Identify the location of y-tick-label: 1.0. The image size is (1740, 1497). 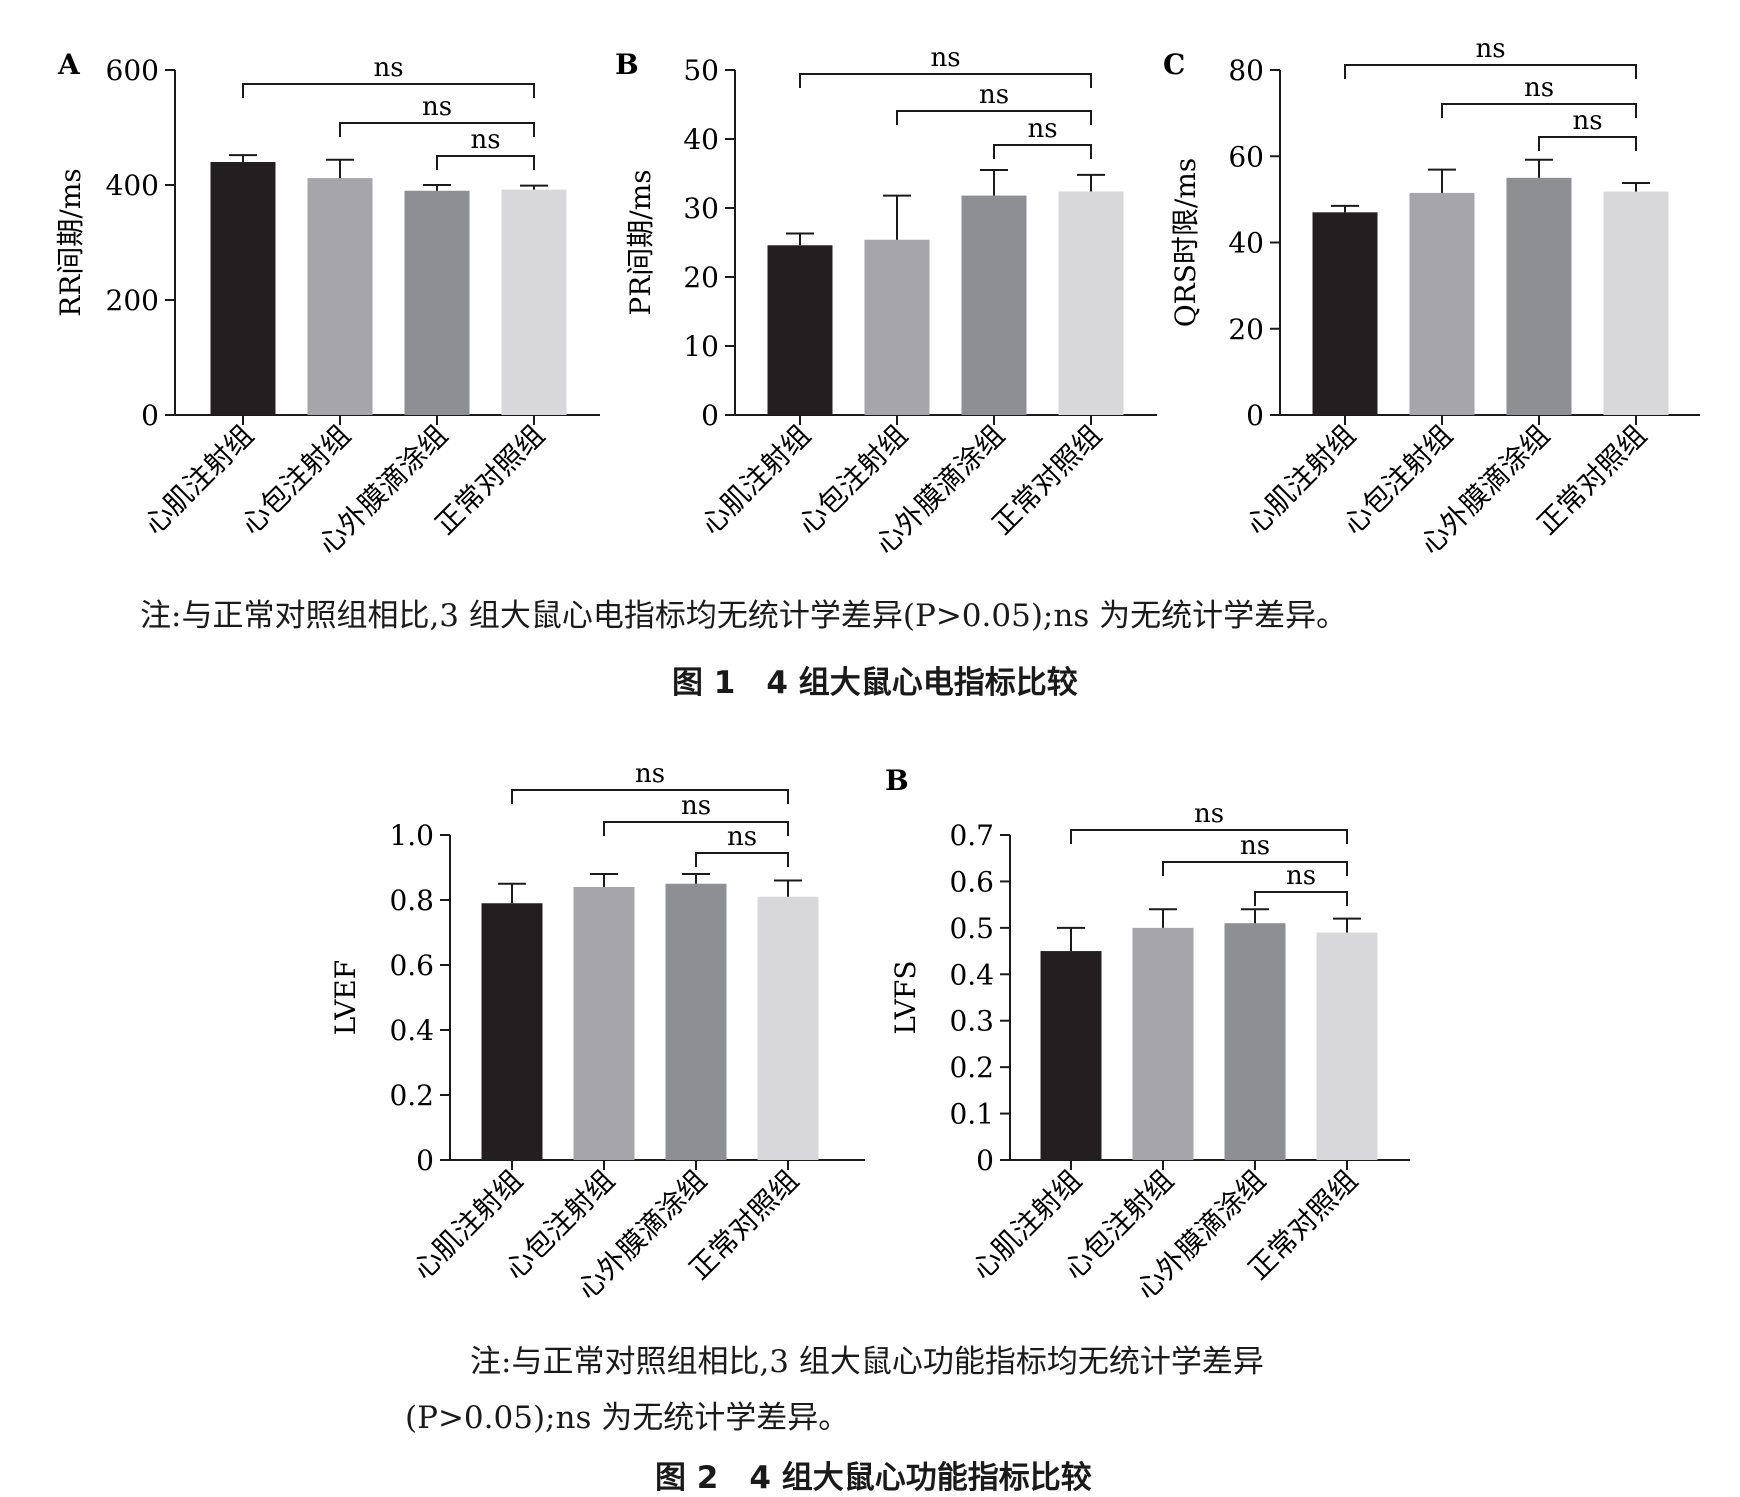
(411, 835).